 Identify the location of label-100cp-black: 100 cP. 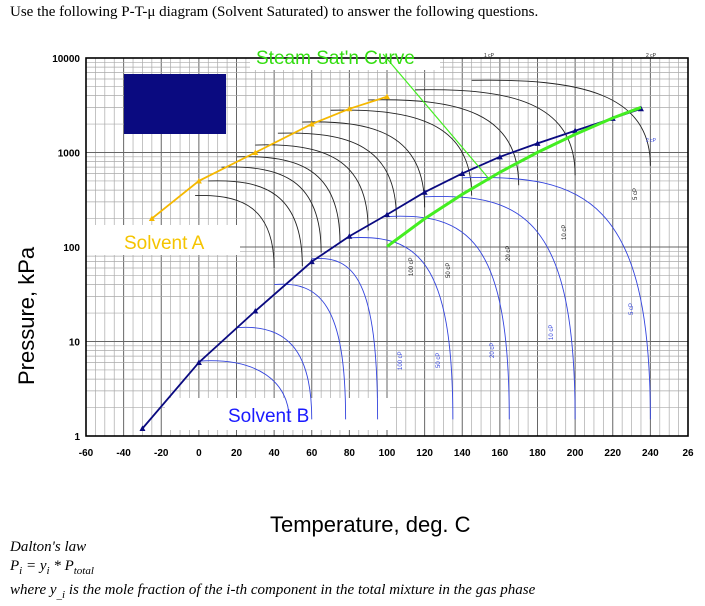
(412, 266).